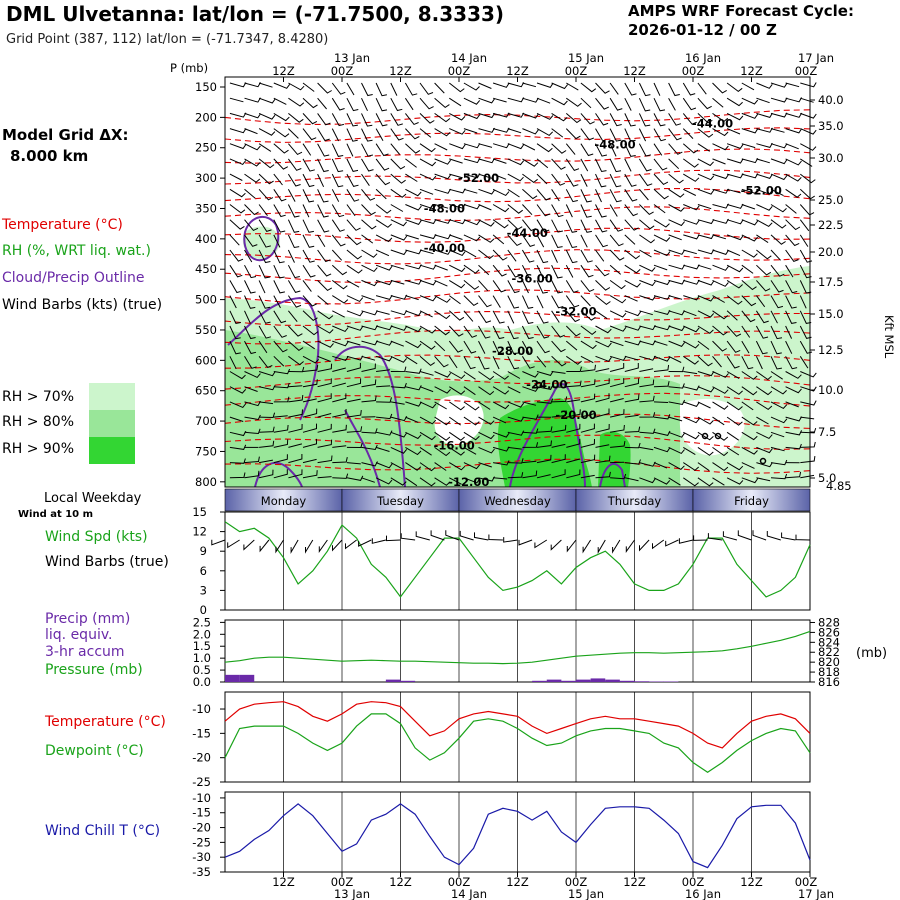 Image resolution: width=900 pixels, height=900 pixels. Describe the element at coordinates (206, 239) in the screenshot. I see `pressure-tick-label: 400` at that location.